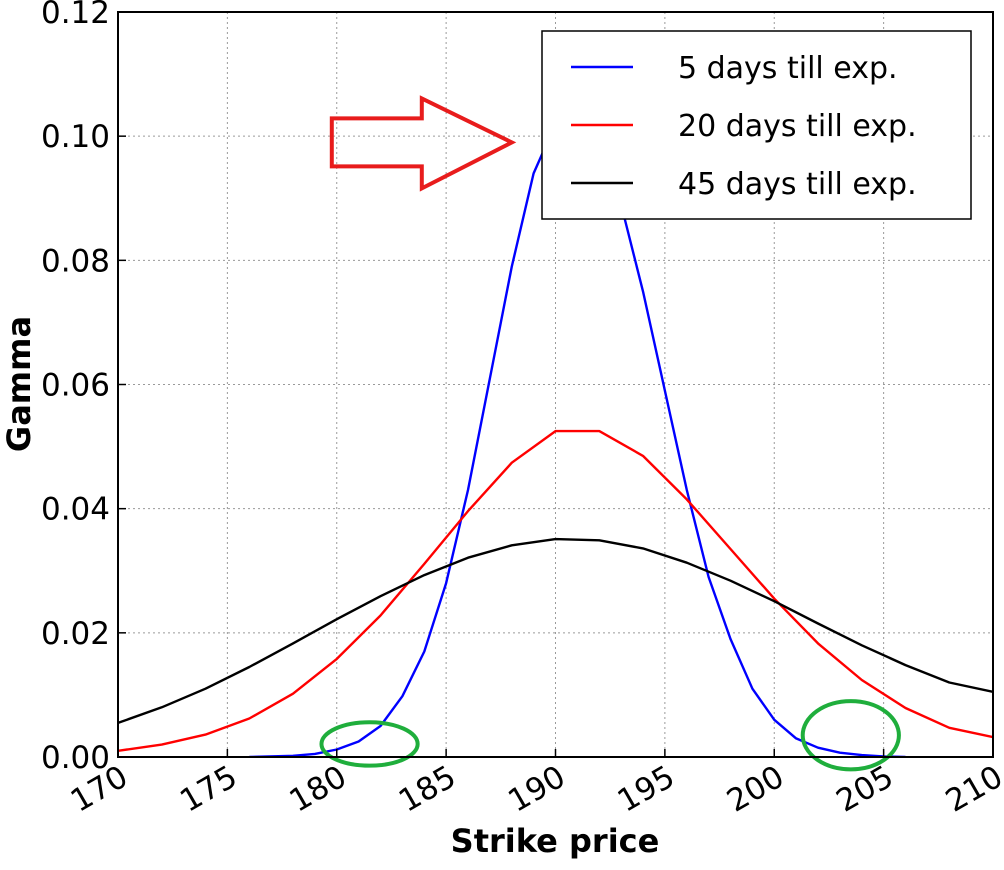 The width and height of the screenshot is (1004, 870). What do you see at coordinates (788, 68) in the screenshot?
I see `legend-label: 5 days till exp.` at bounding box center [788, 68].